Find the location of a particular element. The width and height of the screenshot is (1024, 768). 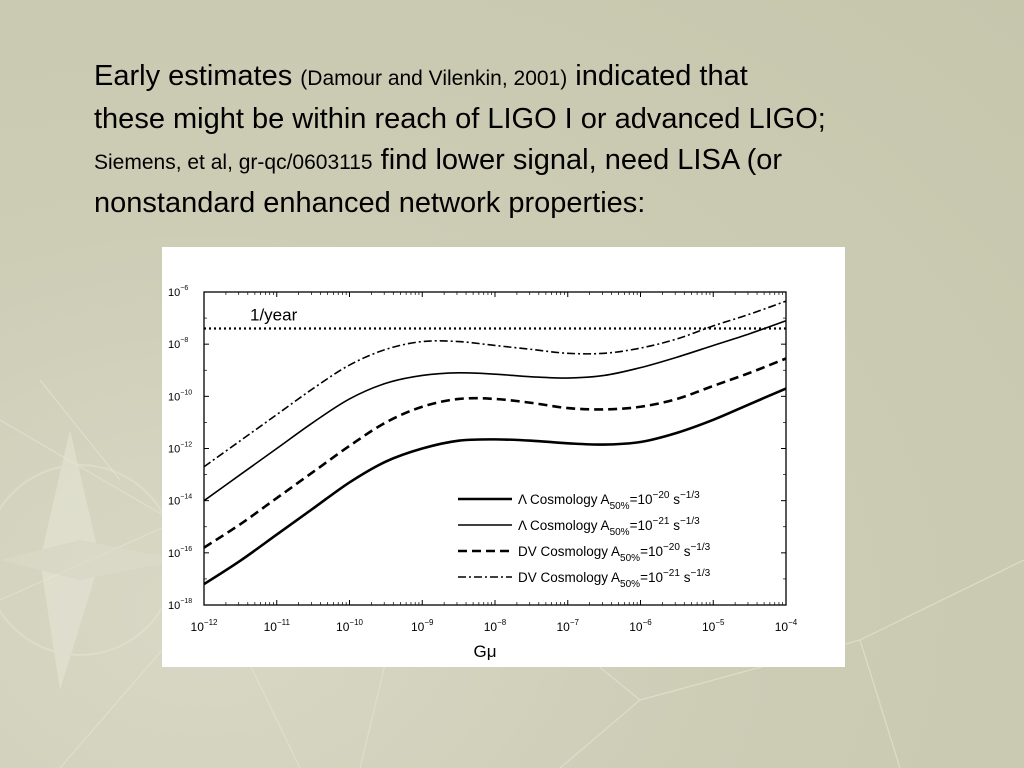

x-tick-label: 10⁻¹² is located at coordinates (204, 626).